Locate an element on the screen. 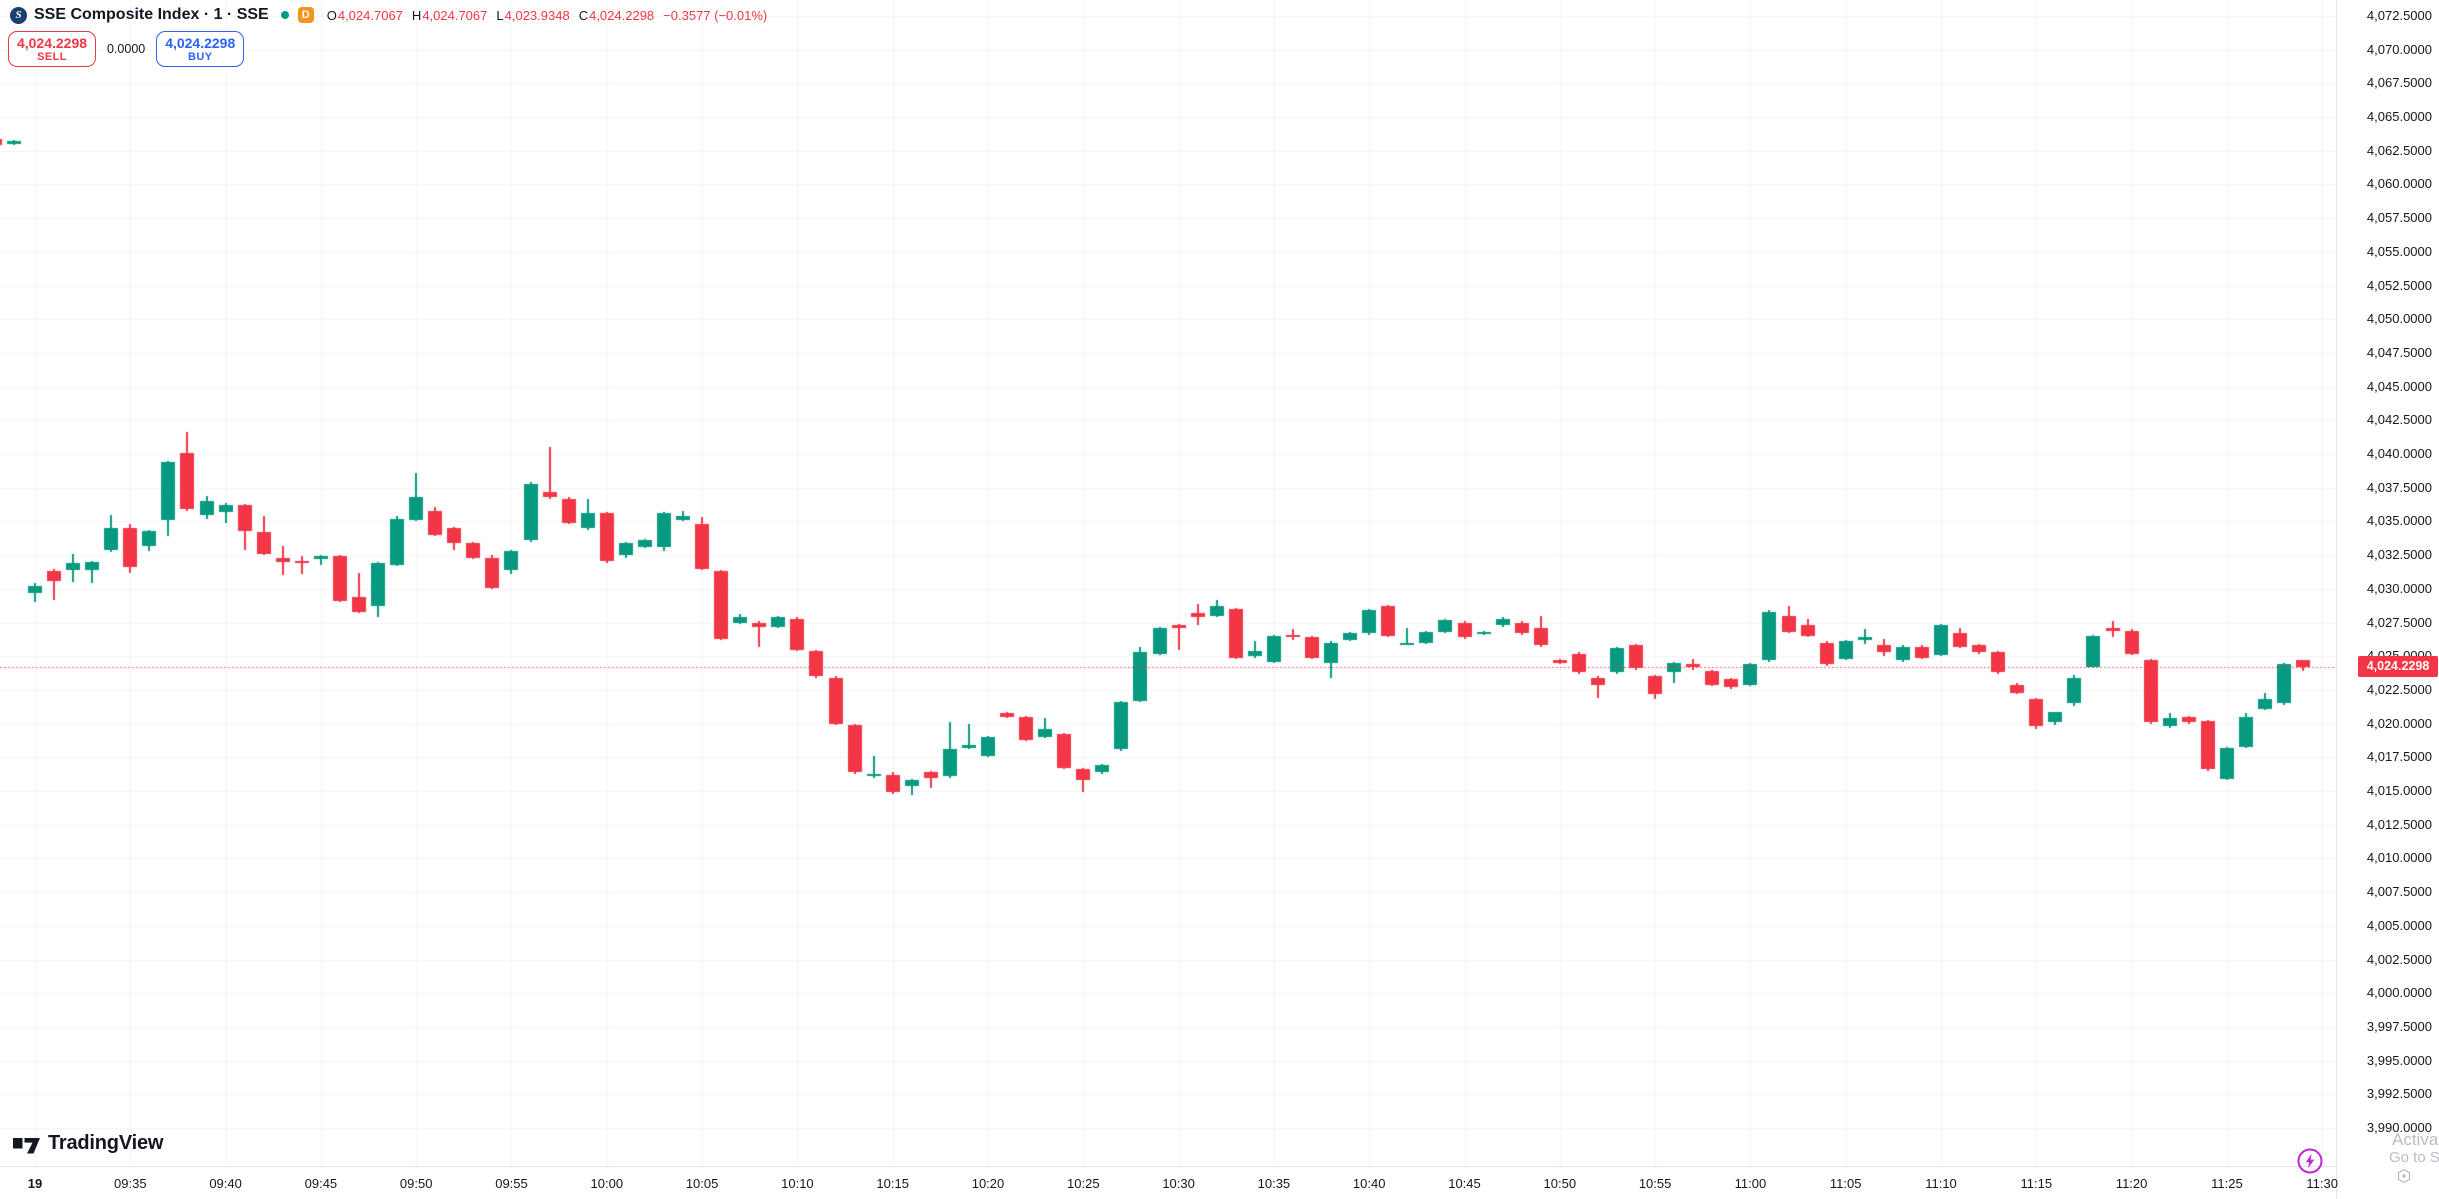 The height and width of the screenshot is (1199, 2439). time-tick-label: 09:50 is located at coordinates (416, 1183).